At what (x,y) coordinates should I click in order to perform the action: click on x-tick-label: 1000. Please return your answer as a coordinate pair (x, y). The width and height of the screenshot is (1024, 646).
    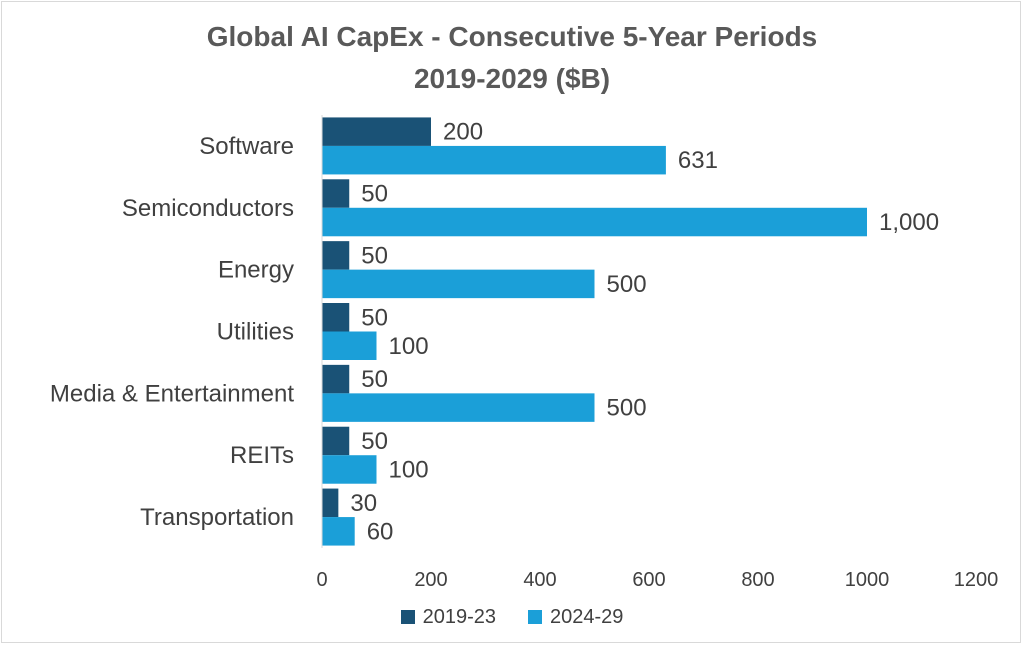
    Looking at the image, I should click on (867, 580).